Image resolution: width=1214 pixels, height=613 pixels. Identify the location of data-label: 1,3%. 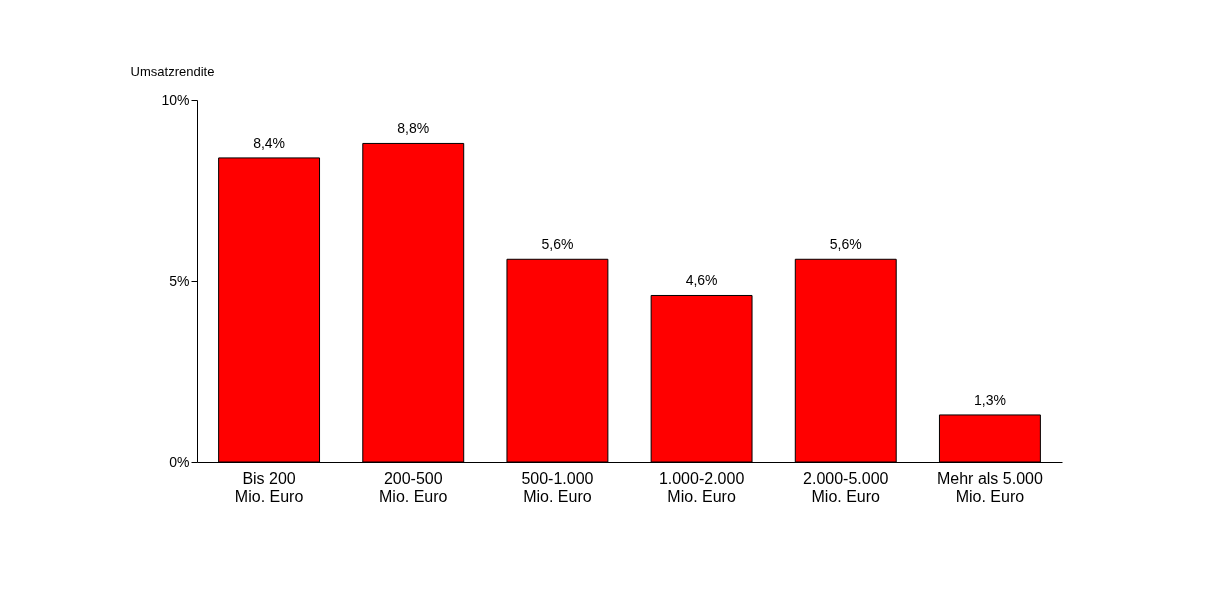
(989, 399).